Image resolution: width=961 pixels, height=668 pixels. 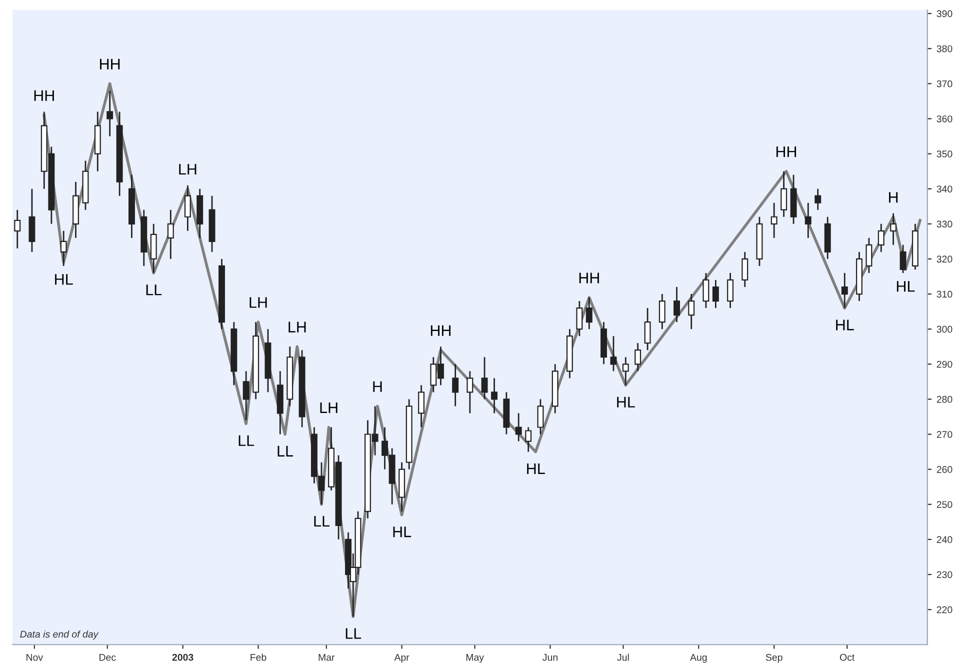 What do you see at coordinates (35, 657) in the screenshot?
I see `x-tick-label: Nov` at bounding box center [35, 657].